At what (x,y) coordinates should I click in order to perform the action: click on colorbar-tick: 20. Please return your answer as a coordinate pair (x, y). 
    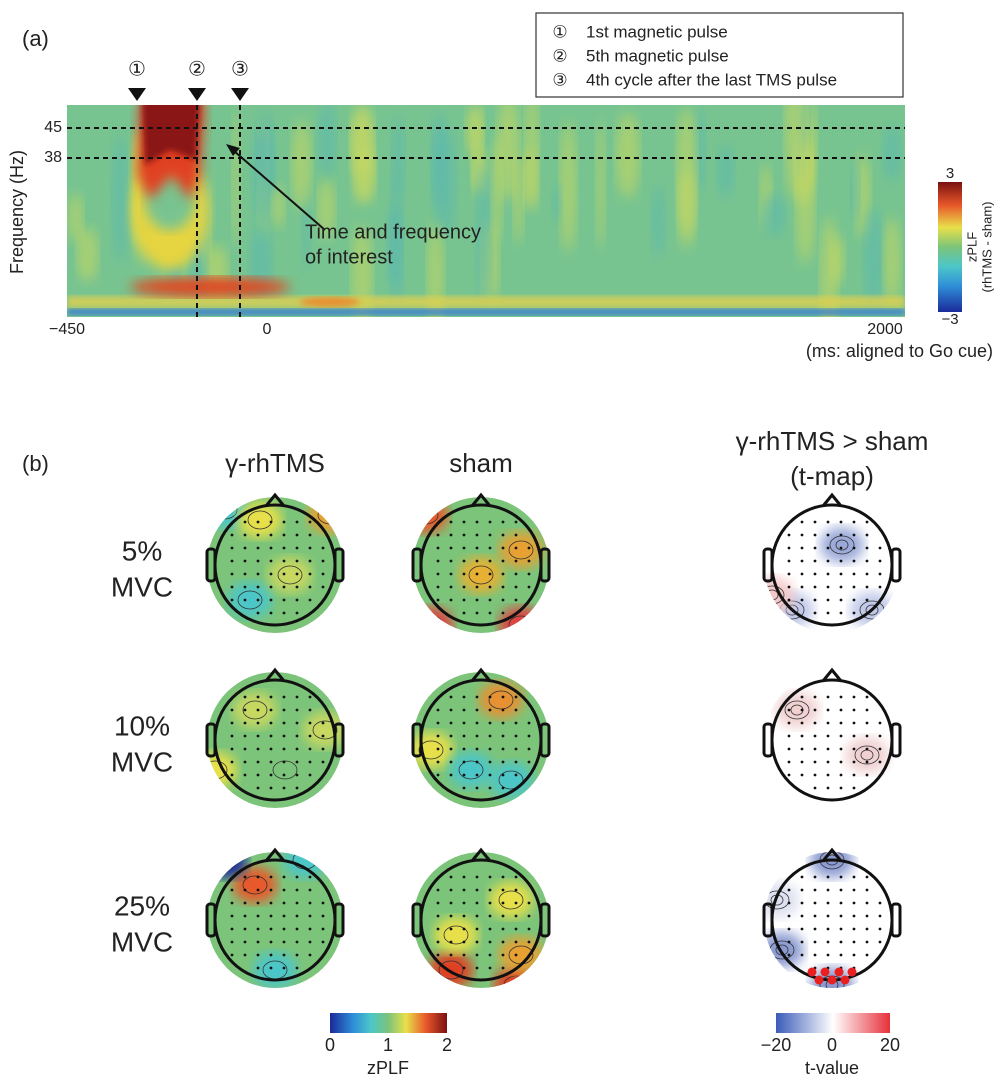
    Looking at the image, I should click on (890, 1045).